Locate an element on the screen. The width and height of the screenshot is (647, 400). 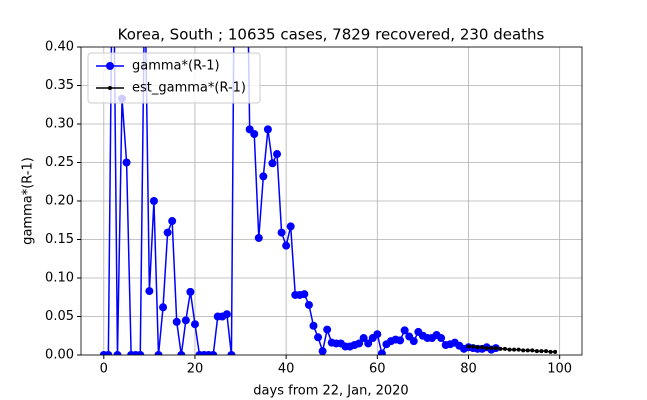
x-tick-label: 20 is located at coordinates (195, 369).